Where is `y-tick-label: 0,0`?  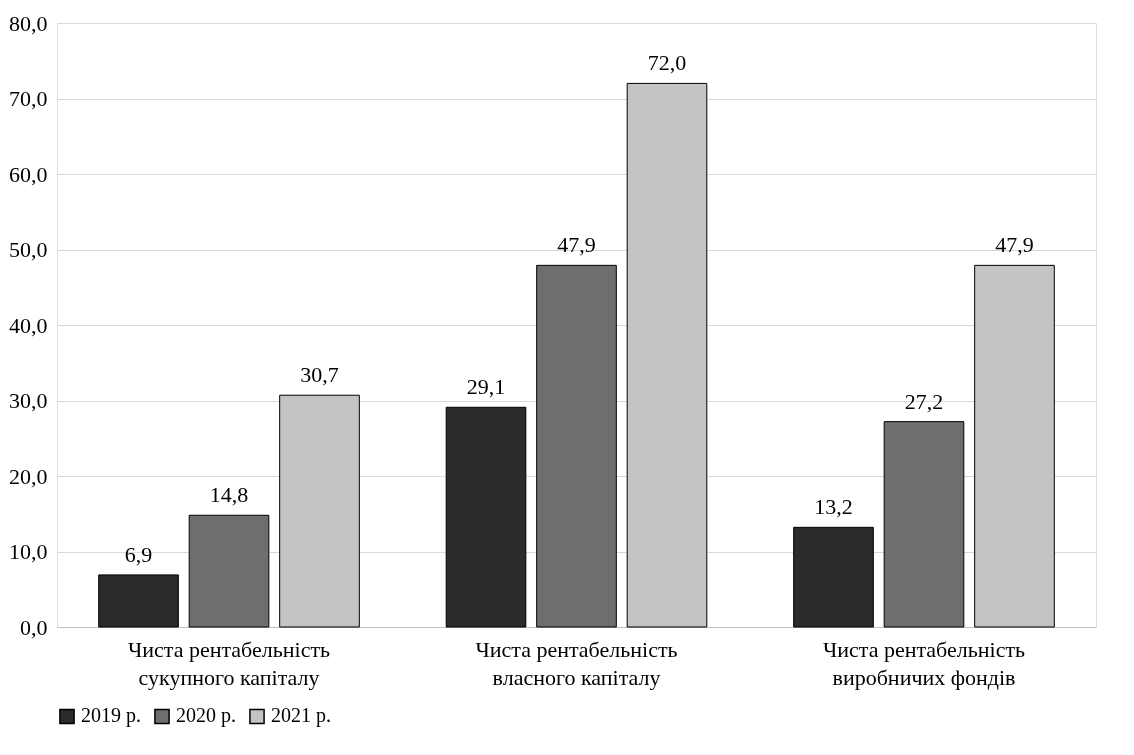 y-tick-label: 0,0 is located at coordinates (34, 627).